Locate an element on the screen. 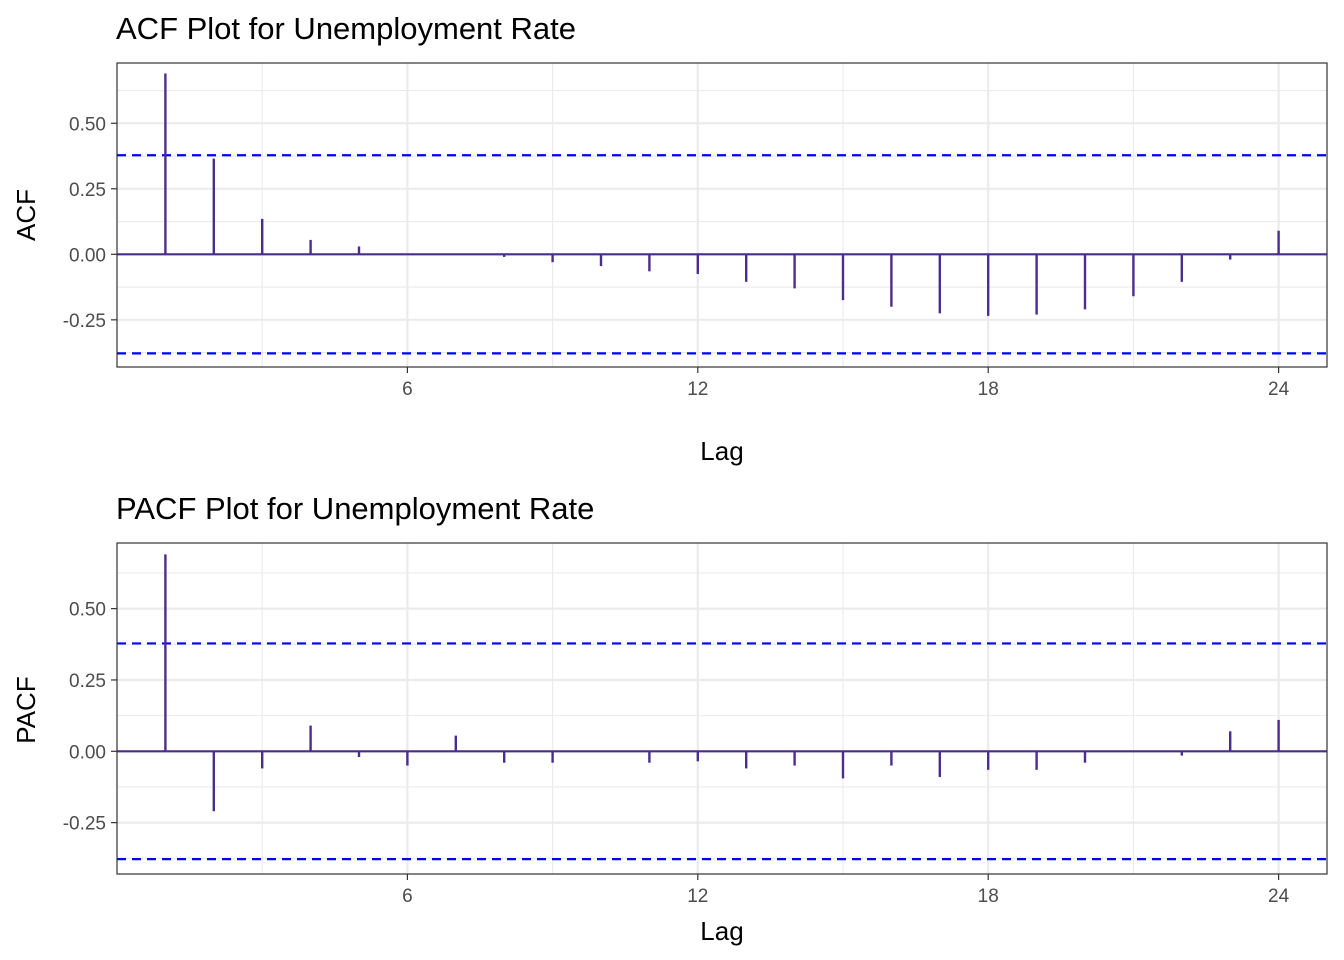 This screenshot has width=1344, height=960. pacf-x-tick-label: 18 is located at coordinates (988, 896).